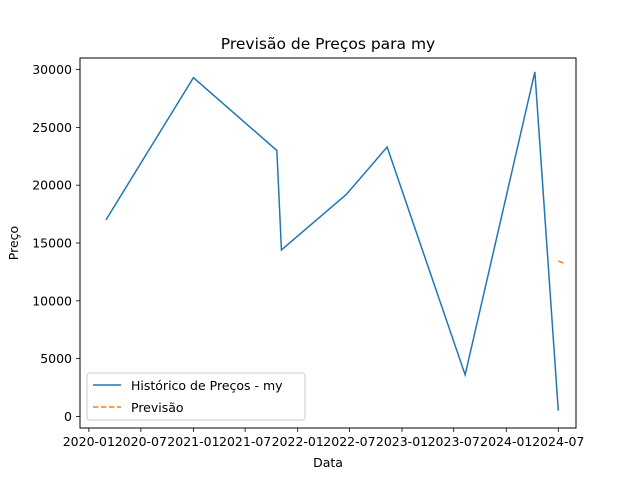 This screenshot has width=640, height=480. Describe the element at coordinates (52, 243) in the screenshot. I see `y-tick-label-3: 15000` at that location.